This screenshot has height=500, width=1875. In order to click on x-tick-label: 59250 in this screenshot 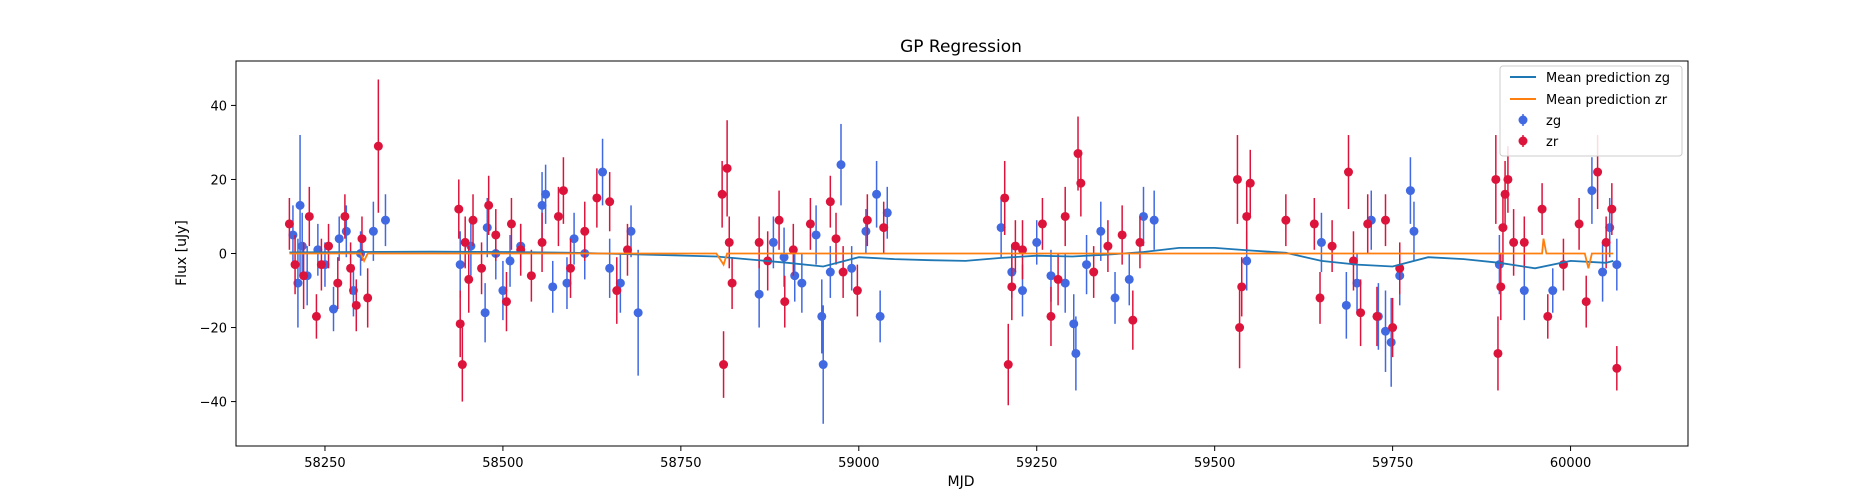, I will do `click(1036, 463)`.